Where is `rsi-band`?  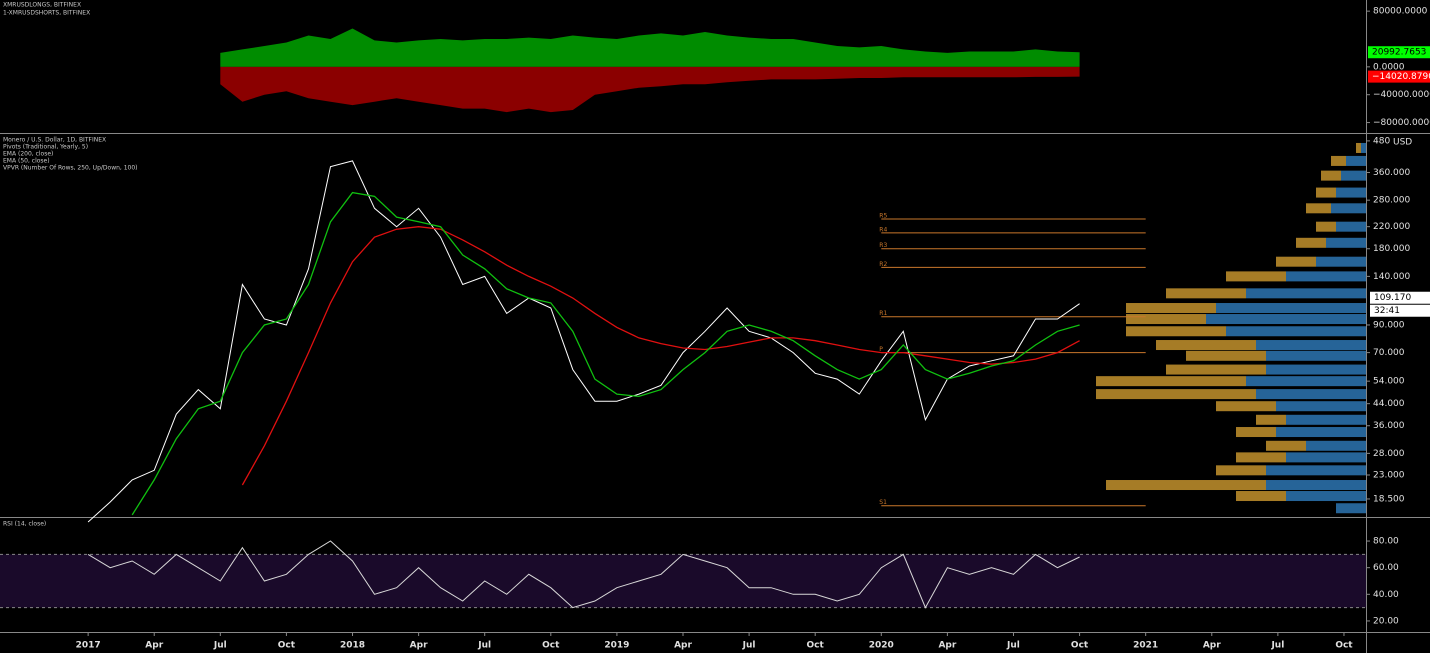 rsi-band is located at coordinates (683, 581).